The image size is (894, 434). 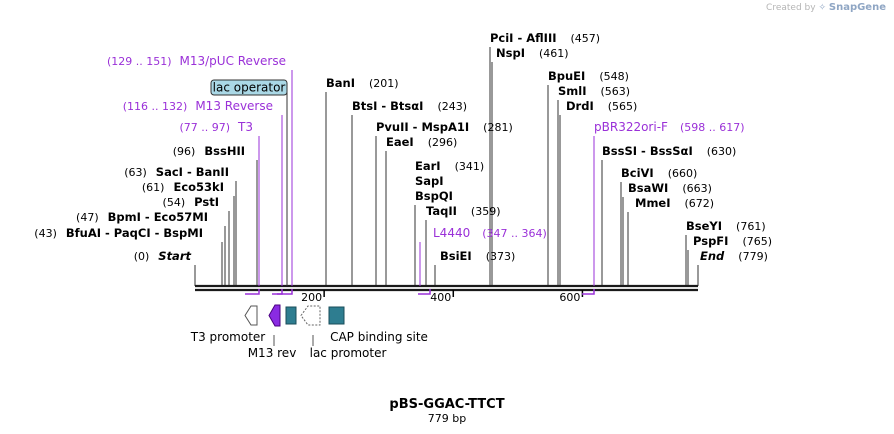 I want to click on enzyme-name: BseYI, so click(x=704, y=226).